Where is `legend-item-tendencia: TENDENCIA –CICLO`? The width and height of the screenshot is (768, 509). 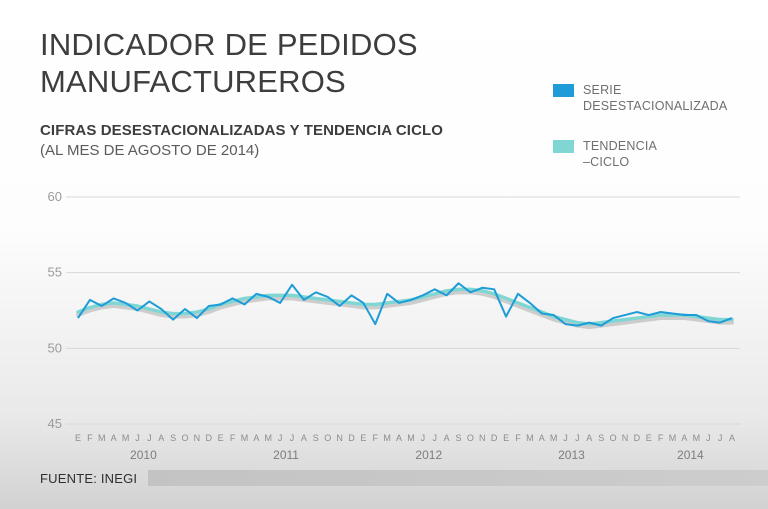 legend-item-tendencia: TENDENCIA –CICLO is located at coordinates (640, 154).